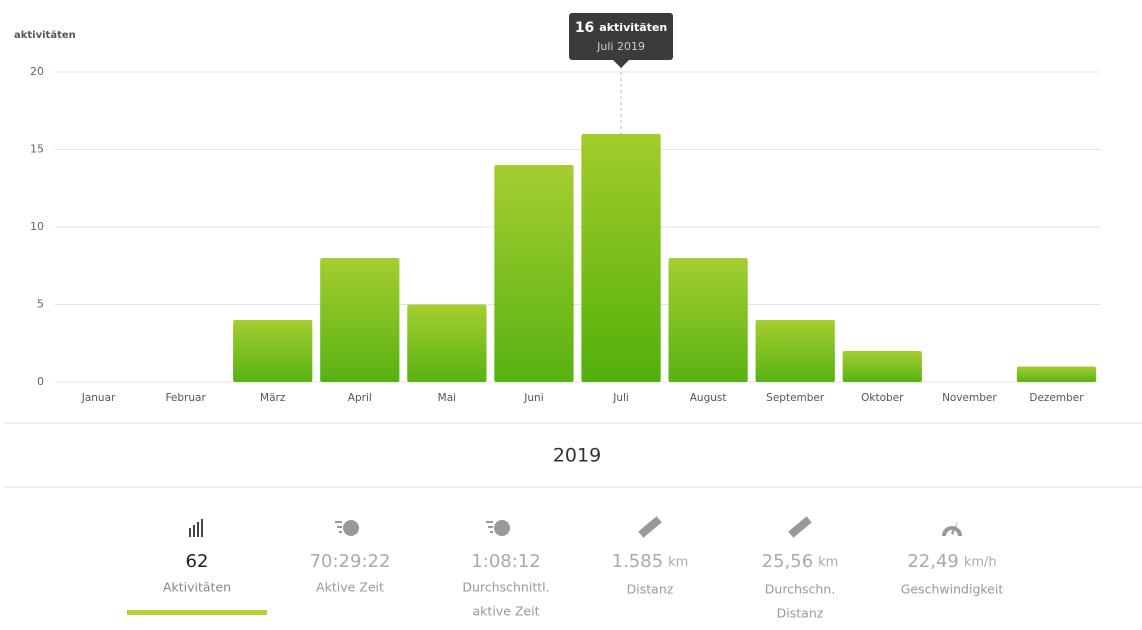  I want to click on stat-number: 25,56, so click(788, 561).